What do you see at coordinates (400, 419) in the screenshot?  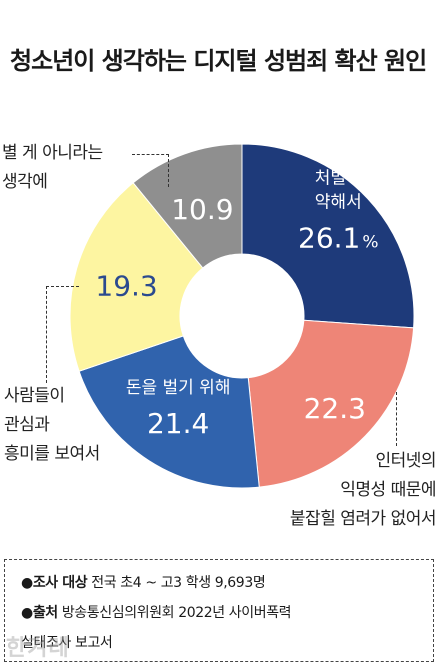 I see `leader-line-internet-anonymity` at bounding box center [400, 419].